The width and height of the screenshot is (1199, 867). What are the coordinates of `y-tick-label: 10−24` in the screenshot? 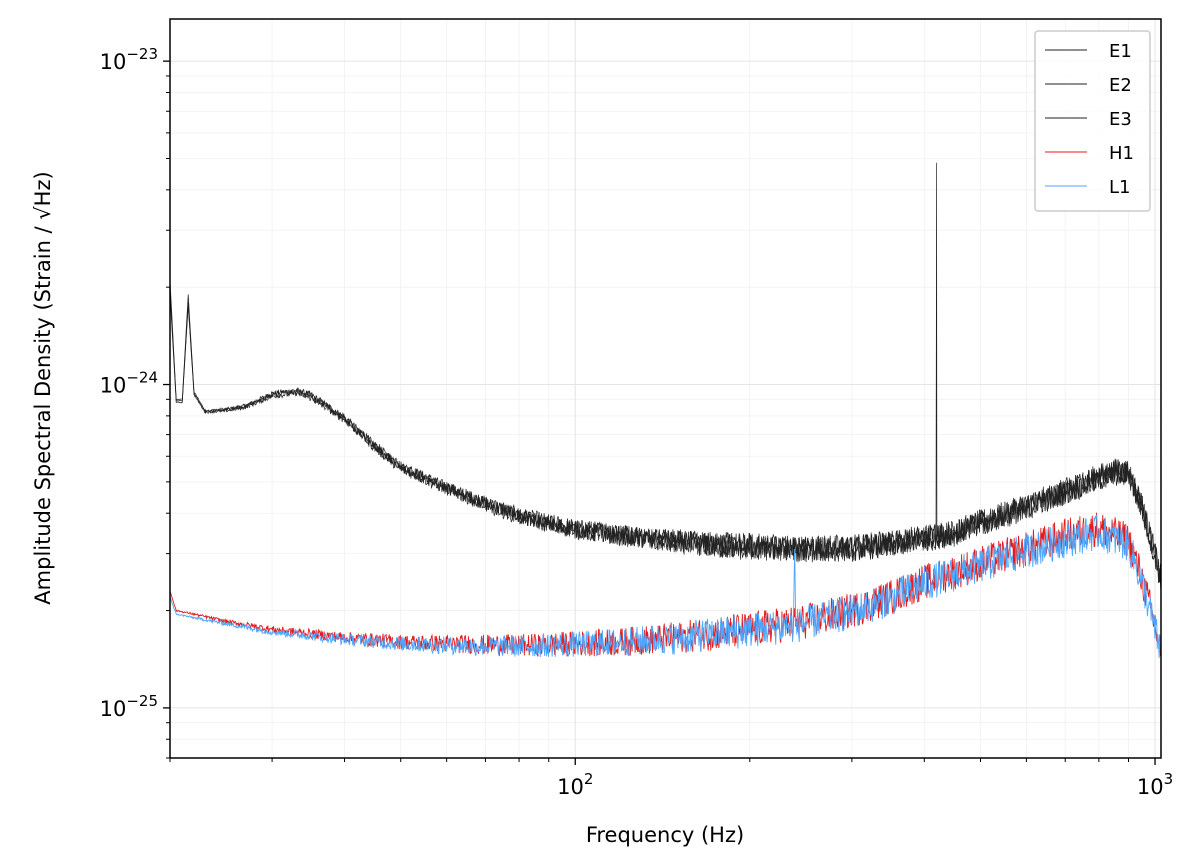 It's located at (129, 383).